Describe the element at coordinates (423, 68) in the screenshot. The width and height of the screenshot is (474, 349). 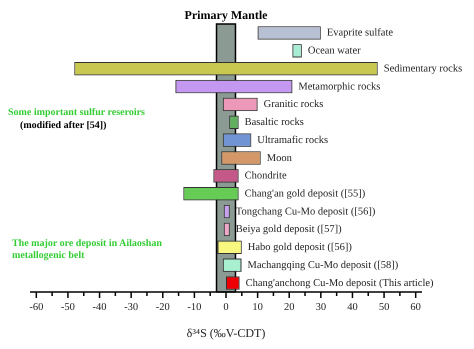
I see `y-tick-label: Sedimentary rocks` at that location.